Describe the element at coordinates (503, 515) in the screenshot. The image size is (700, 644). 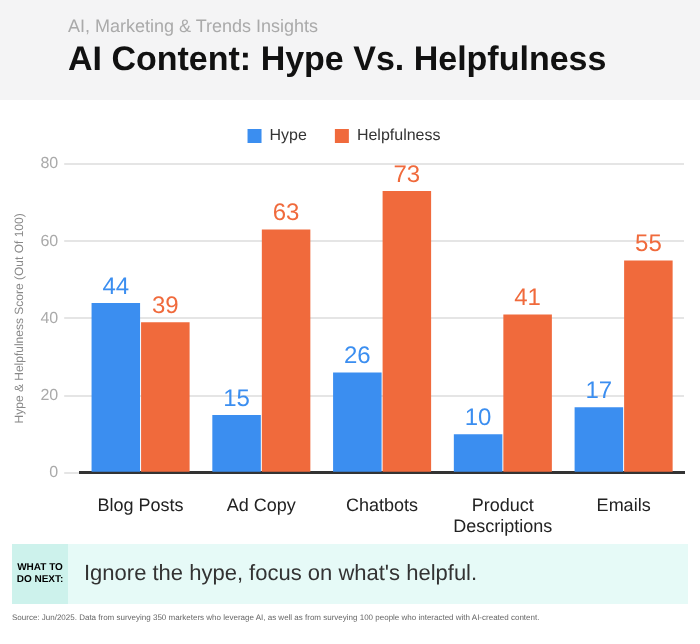
I see `x-tick-label: Product Descriptions` at that location.